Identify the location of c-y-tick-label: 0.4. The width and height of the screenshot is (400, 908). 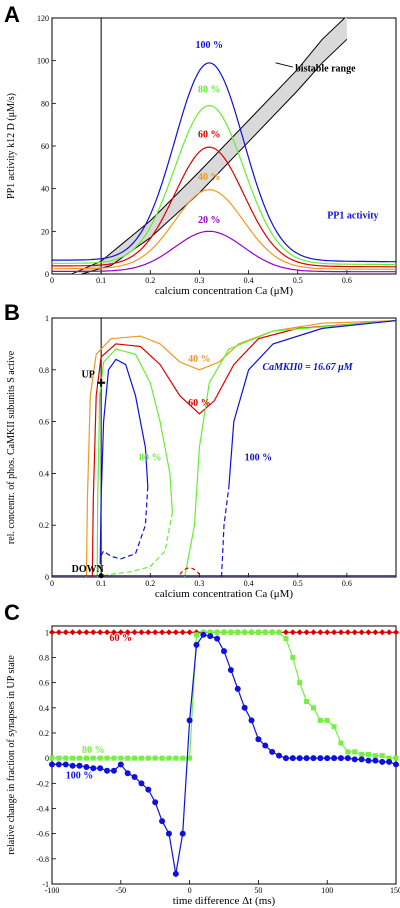
(44, 708).